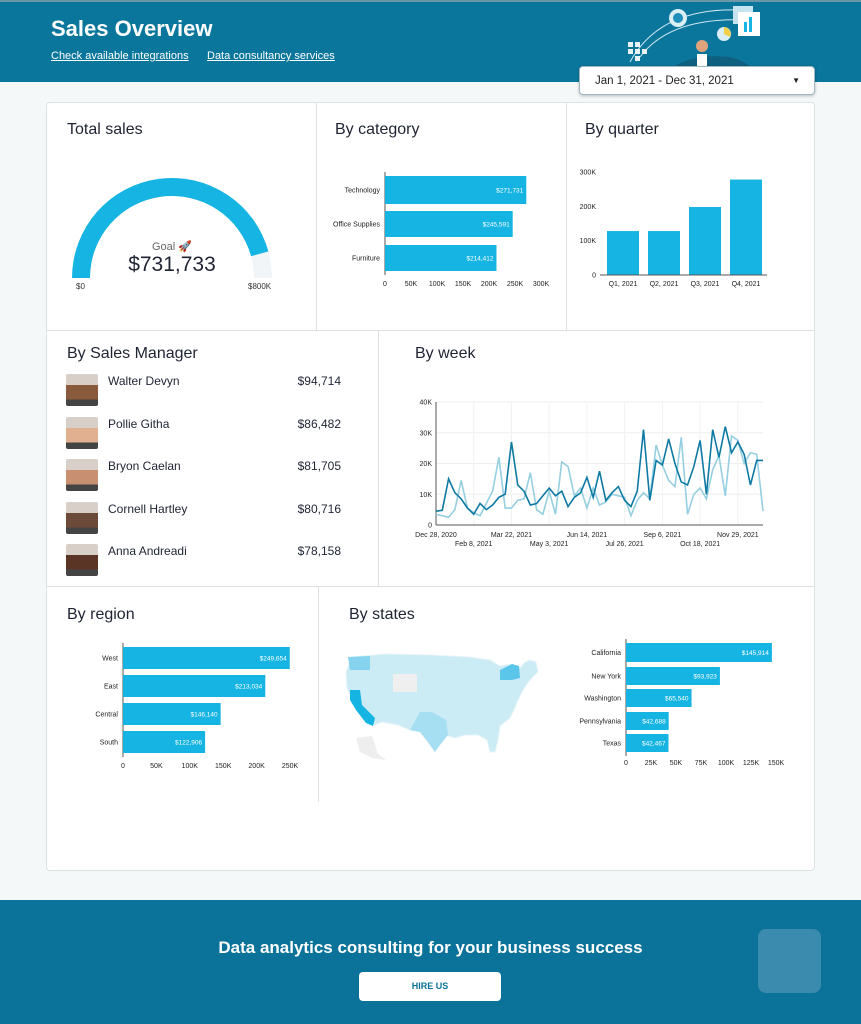 This screenshot has width=861, height=1024. Describe the element at coordinates (479, 259) in the screenshot. I see `data-label: $214,412` at that location.